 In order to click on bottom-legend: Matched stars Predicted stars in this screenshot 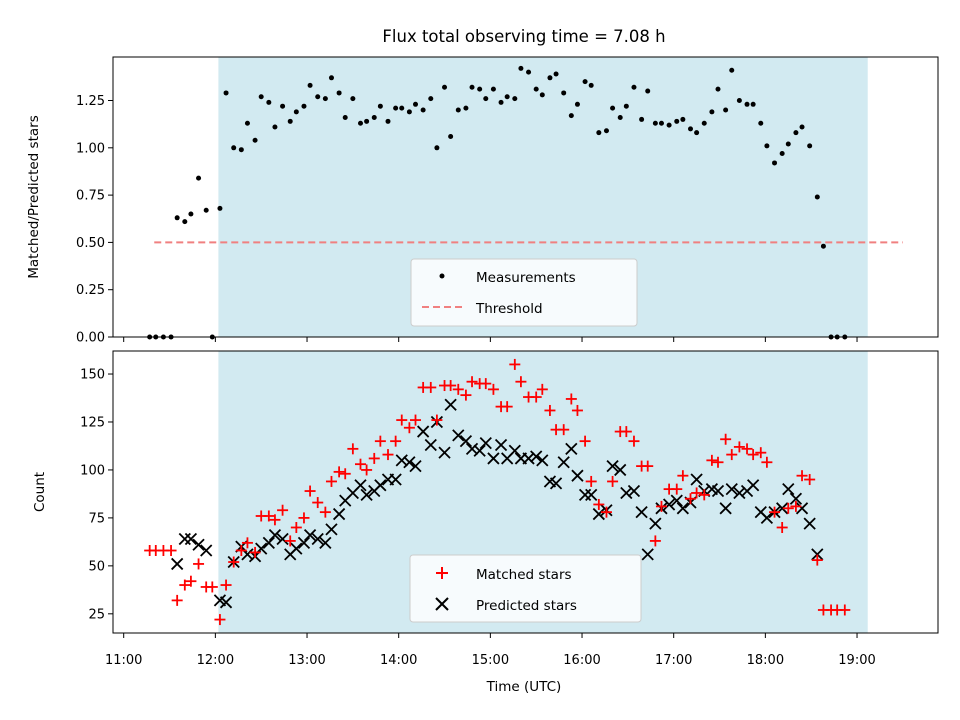, I will do `click(525, 588)`.